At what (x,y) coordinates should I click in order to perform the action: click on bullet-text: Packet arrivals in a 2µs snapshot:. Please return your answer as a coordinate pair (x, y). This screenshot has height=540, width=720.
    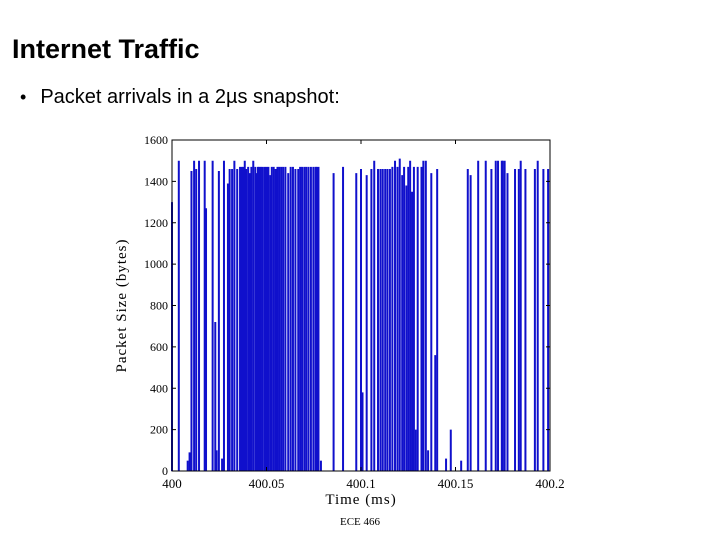
    Looking at the image, I should click on (190, 97).